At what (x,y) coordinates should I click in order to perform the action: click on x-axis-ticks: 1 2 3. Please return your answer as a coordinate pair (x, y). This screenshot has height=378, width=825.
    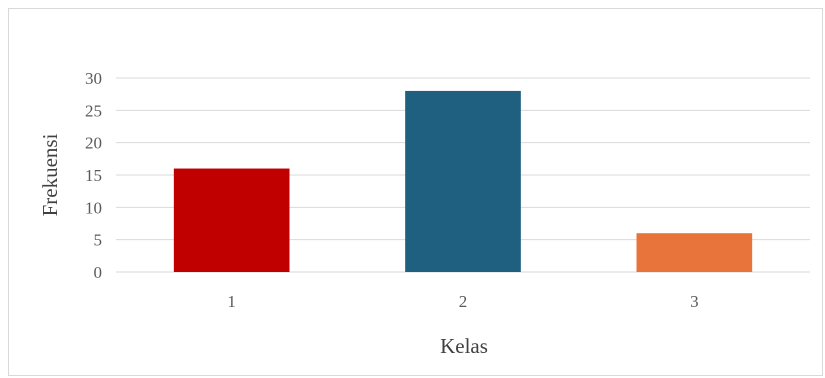
    Looking at the image, I should click on (462, 301).